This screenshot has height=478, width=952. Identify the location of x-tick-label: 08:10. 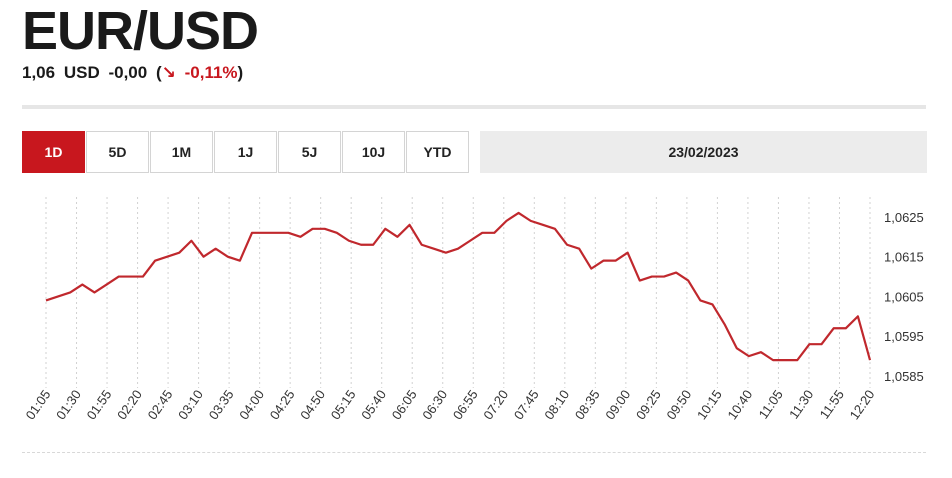
(556, 404).